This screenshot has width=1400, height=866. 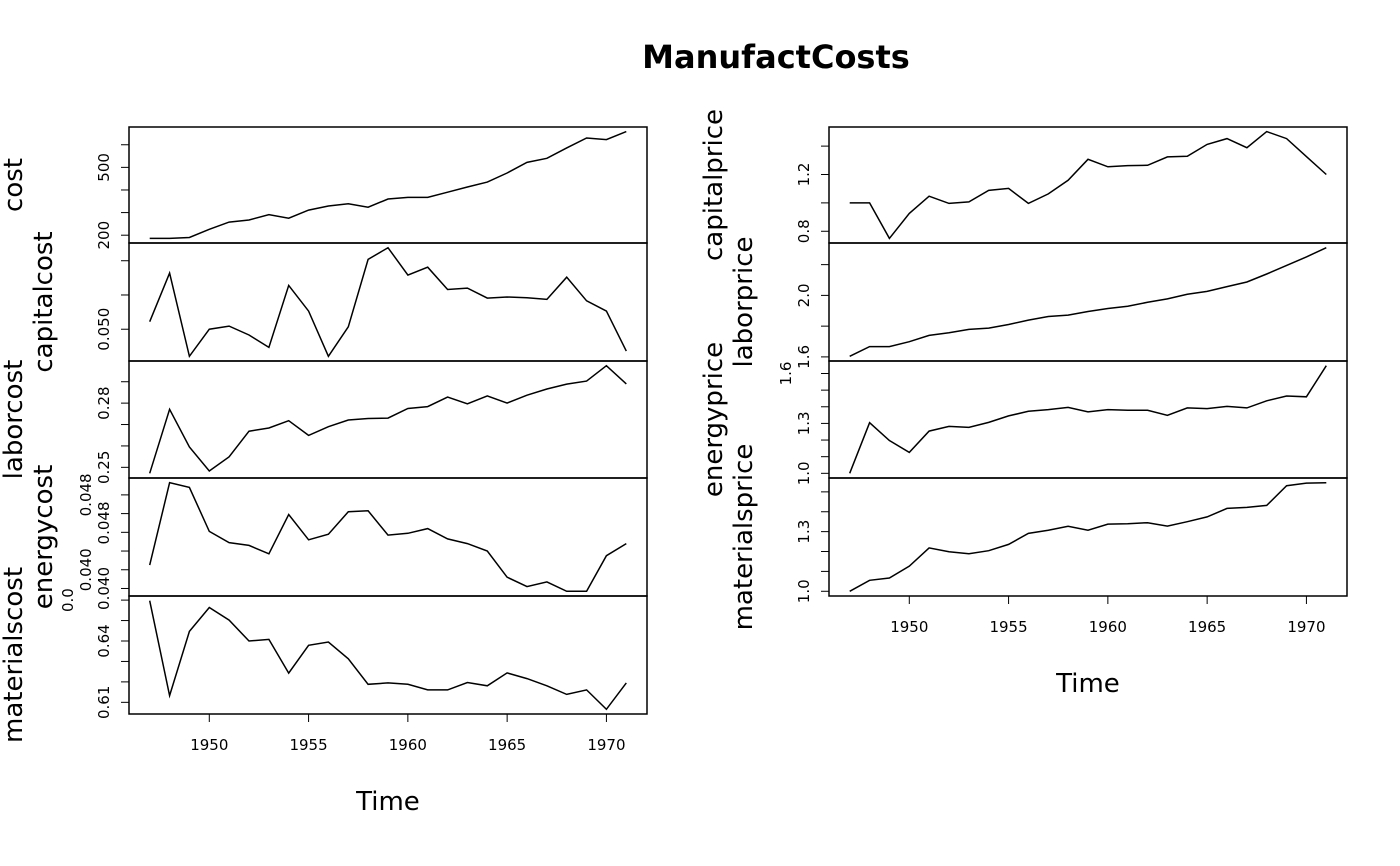 I want to click on y-tick-label: 200, so click(x=104, y=235).